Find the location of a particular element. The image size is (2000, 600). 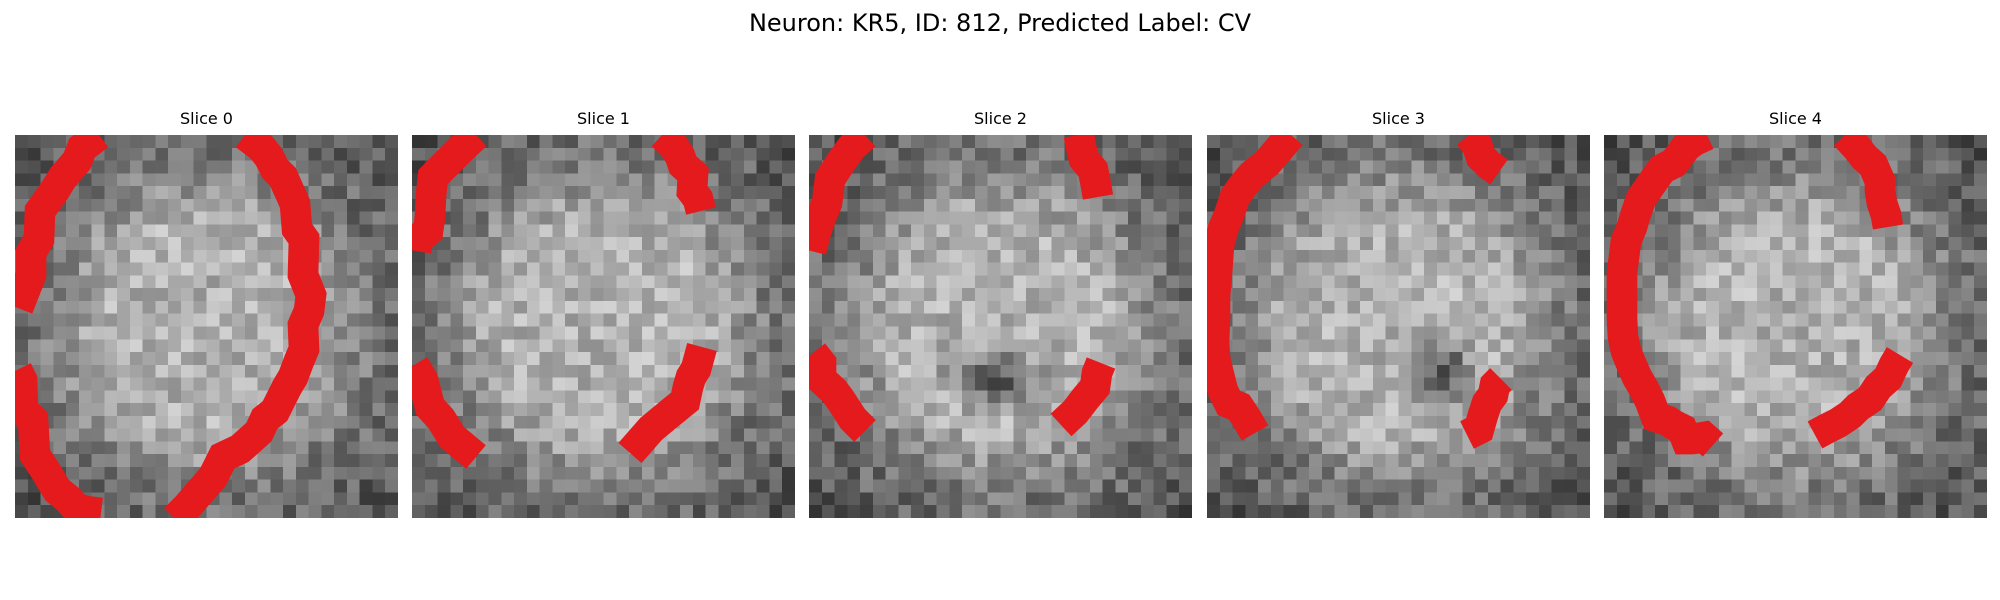

slice-title: Slice 2 is located at coordinates (1000, 118).